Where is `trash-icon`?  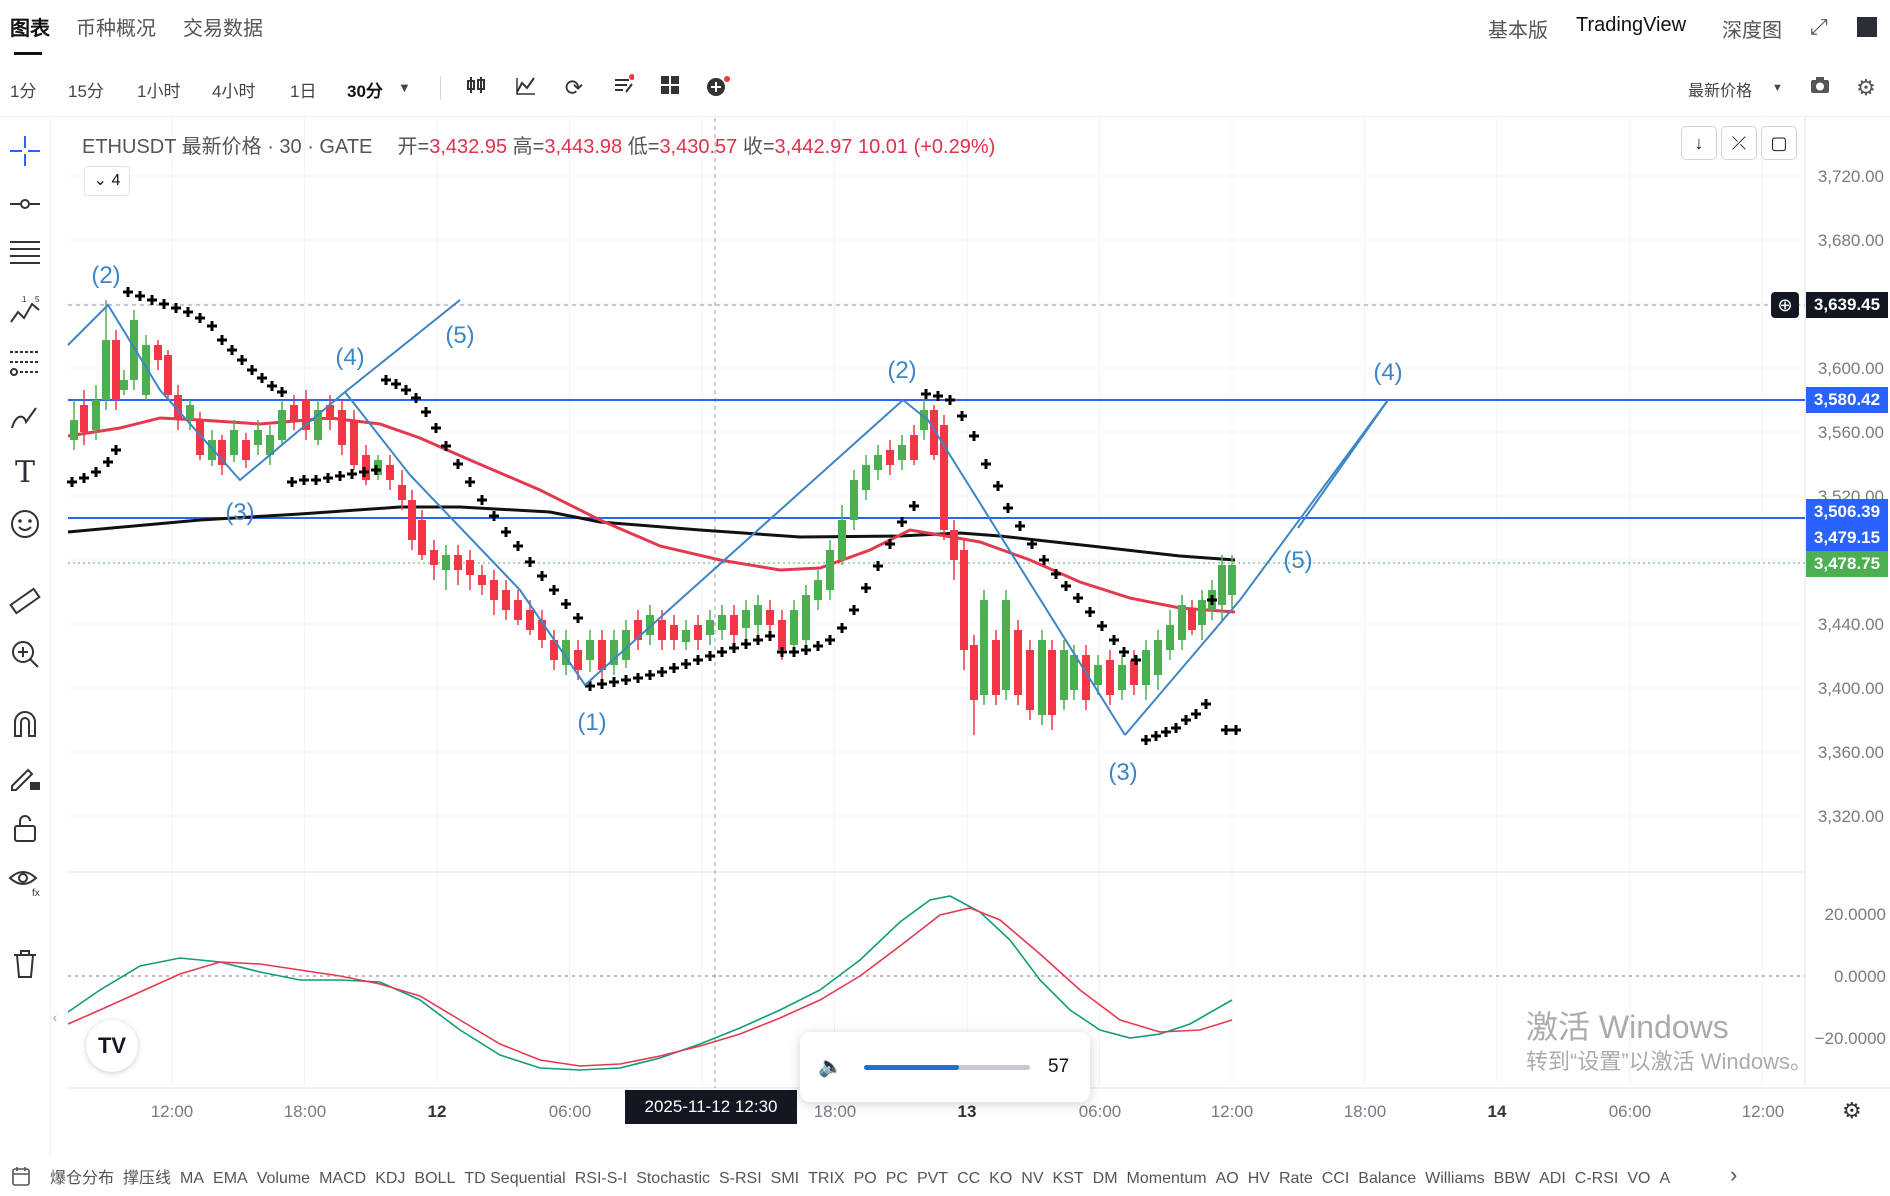
trash-icon is located at coordinates (25, 967).